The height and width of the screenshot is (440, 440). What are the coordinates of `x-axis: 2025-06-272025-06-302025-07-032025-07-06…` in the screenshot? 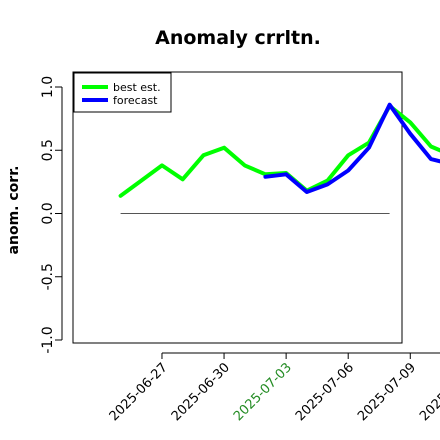 It's located at (273, 388).